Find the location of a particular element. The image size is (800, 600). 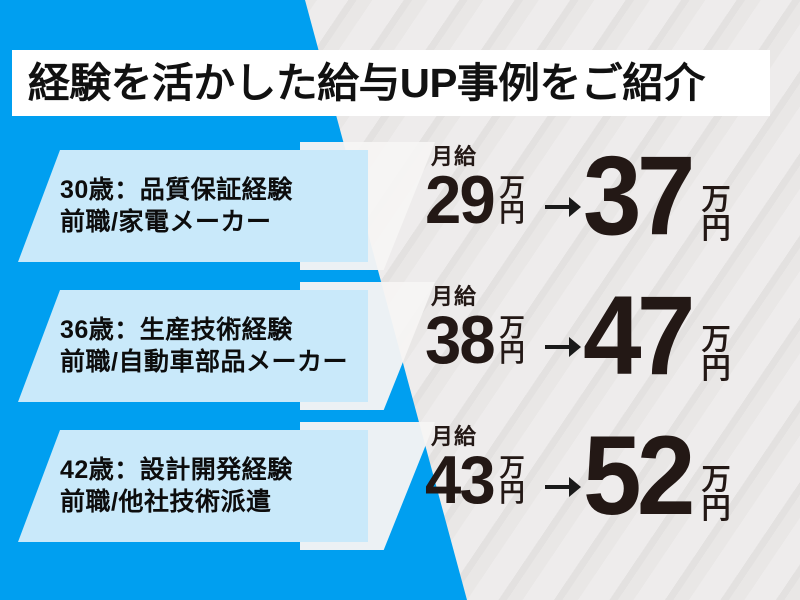

case-profile-card: 36歳：生産技術経験 前職/自動車部品メーカー is located at coordinates (193, 346).